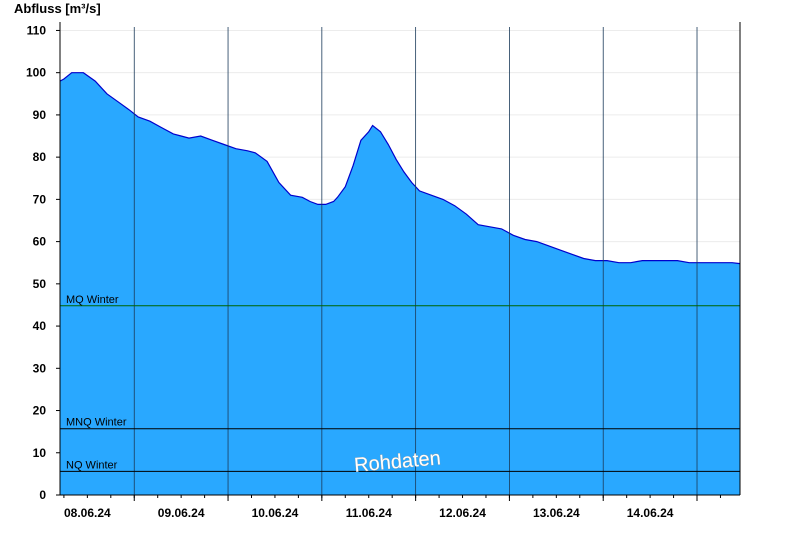 Image resolution: width=800 pixels, height=550 pixels. Describe the element at coordinates (40, 157) in the screenshot. I see `y-tick-label: 80` at that location.